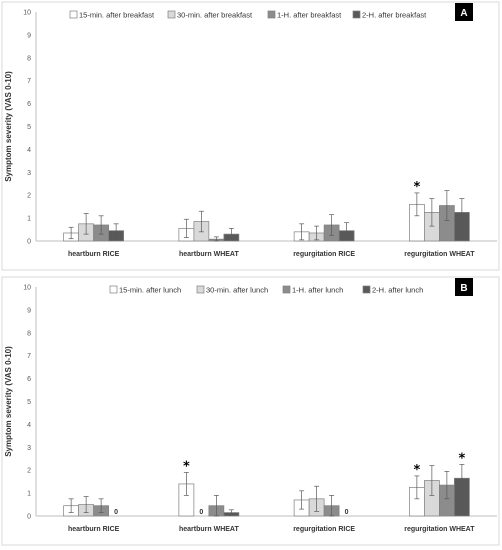  What do you see at coordinates (439, 254) in the screenshot?
I see `chart0-x-tick-label: regurgitation WHEAT` at bounding box center [439, 254].